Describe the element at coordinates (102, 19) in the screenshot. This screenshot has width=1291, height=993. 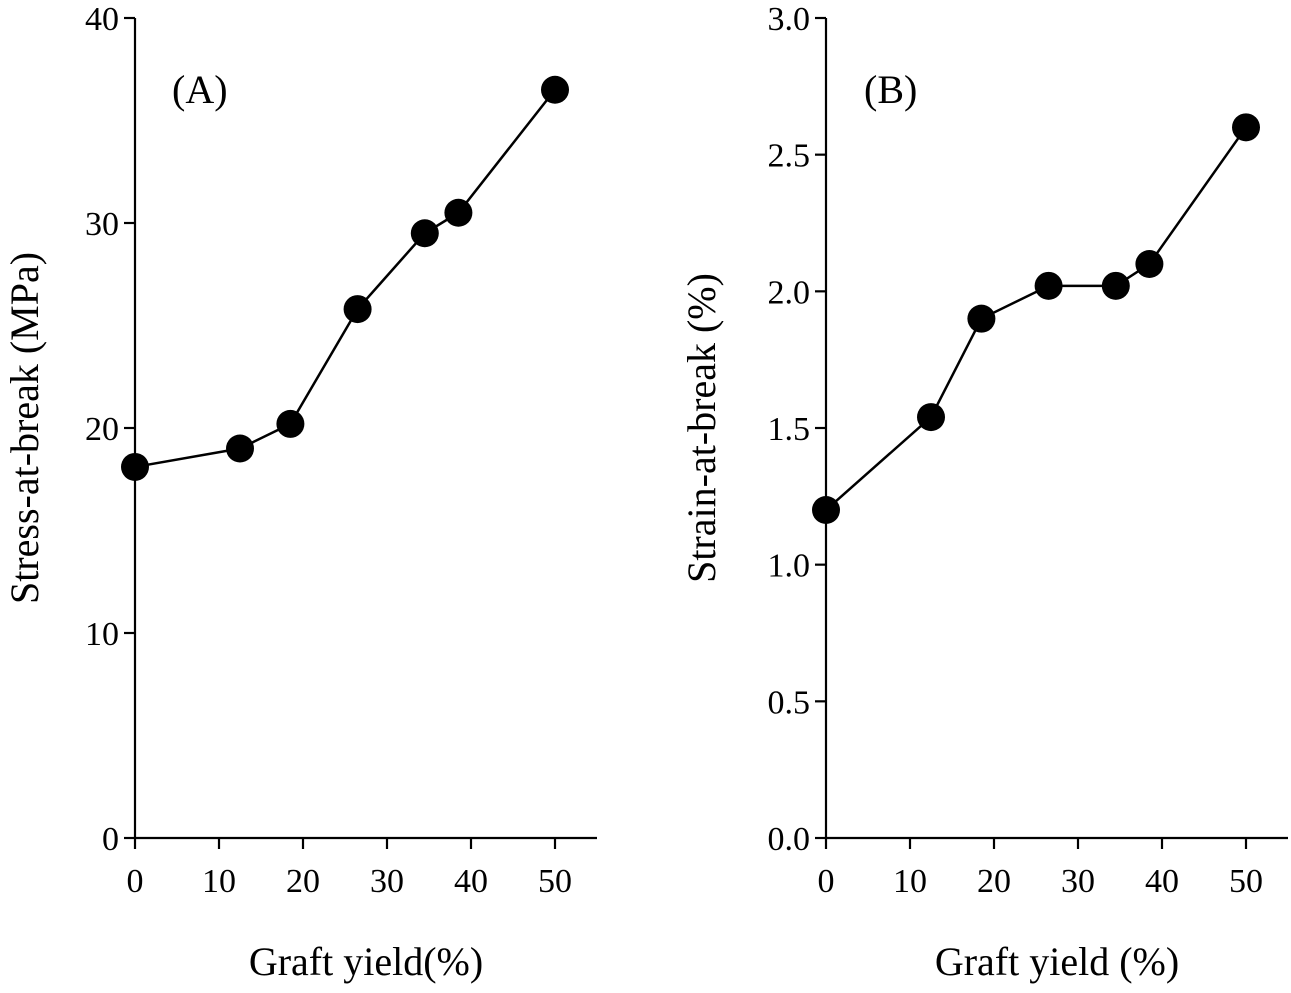
I see `y-tick-label: 40` at that location.